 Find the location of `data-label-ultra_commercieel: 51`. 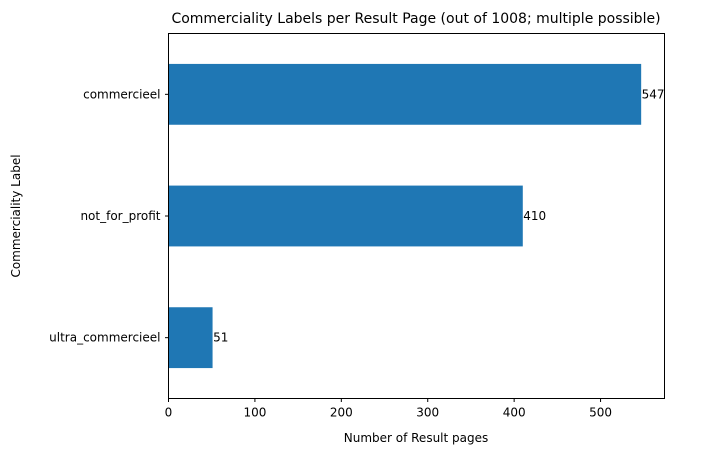

data-label-ultra_commercieel: 51 is located at coordinates (220, 338).